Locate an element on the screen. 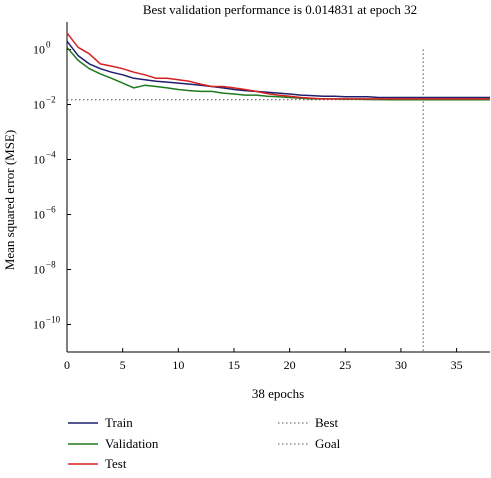  y-tick-label-0: 10 is located at coordinates (39, 50).